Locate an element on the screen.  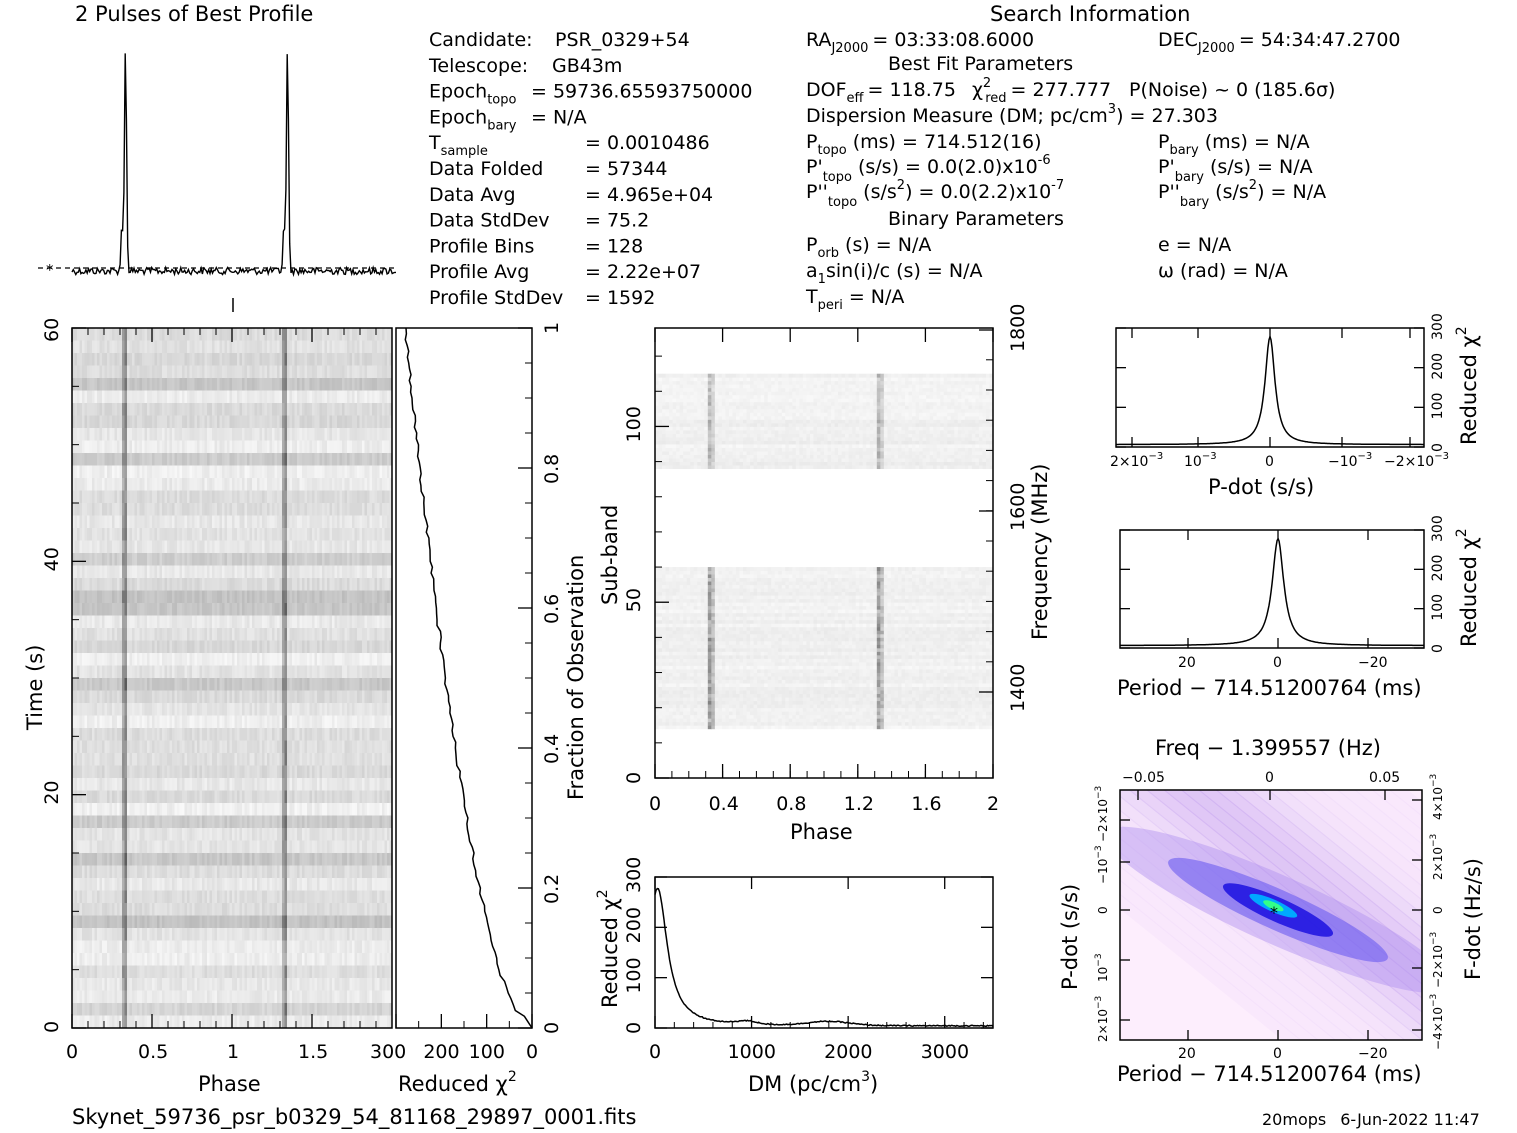
pddtopo-sub: topo is located at coordinates (842, 202).